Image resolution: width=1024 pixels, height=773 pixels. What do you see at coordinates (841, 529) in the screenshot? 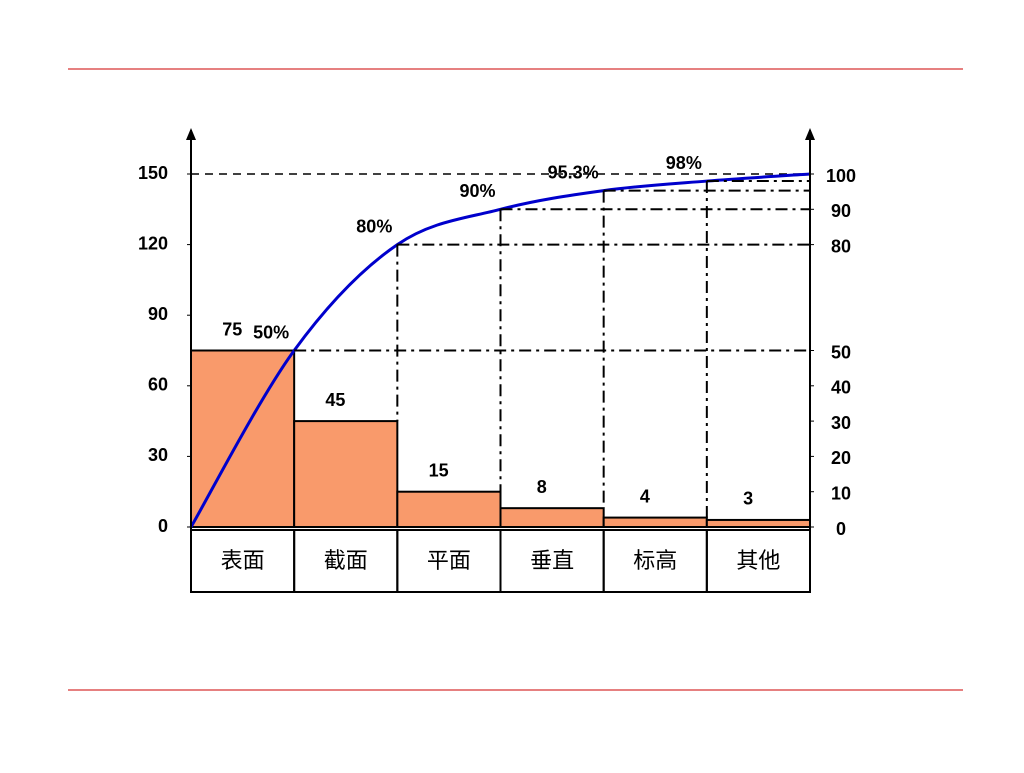
I see `y2-tick-label: 0` at bounding box center [841, 529].